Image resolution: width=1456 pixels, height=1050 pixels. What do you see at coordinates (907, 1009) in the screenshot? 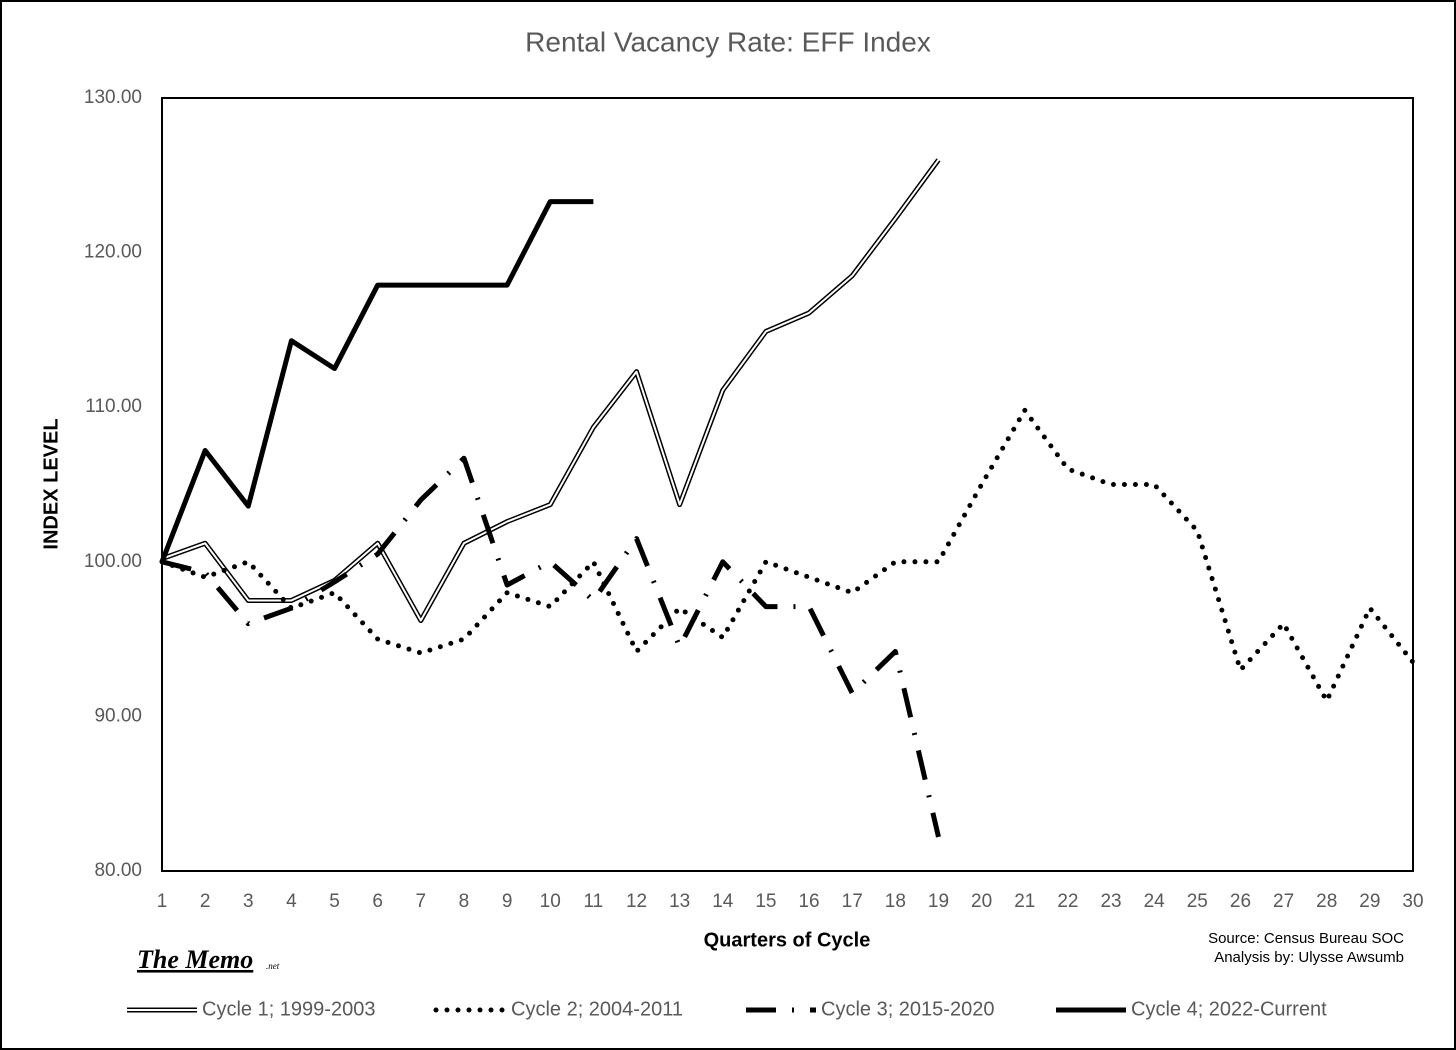
I see `legend-label: Cycle 3; 2015-2020` at bounding box center [907, 1009].